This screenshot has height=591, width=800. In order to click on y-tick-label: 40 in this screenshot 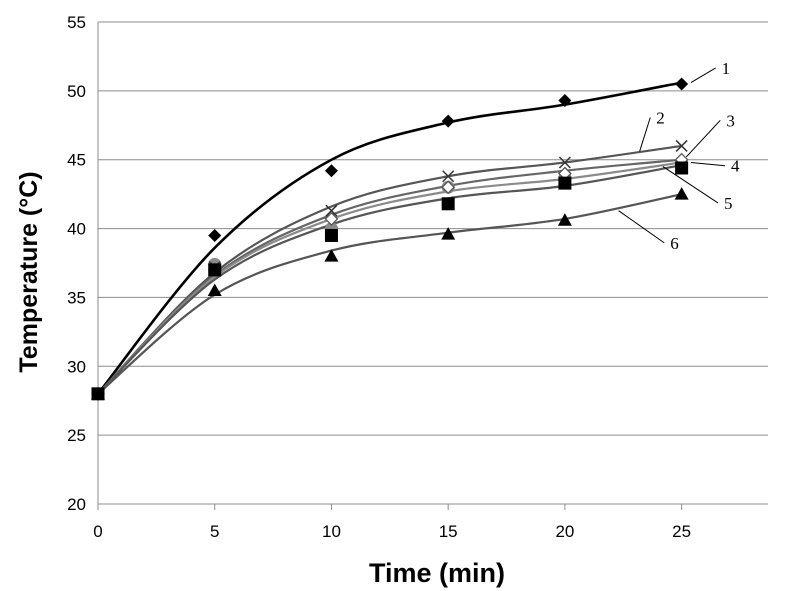, I will do `click(76, 229)`.